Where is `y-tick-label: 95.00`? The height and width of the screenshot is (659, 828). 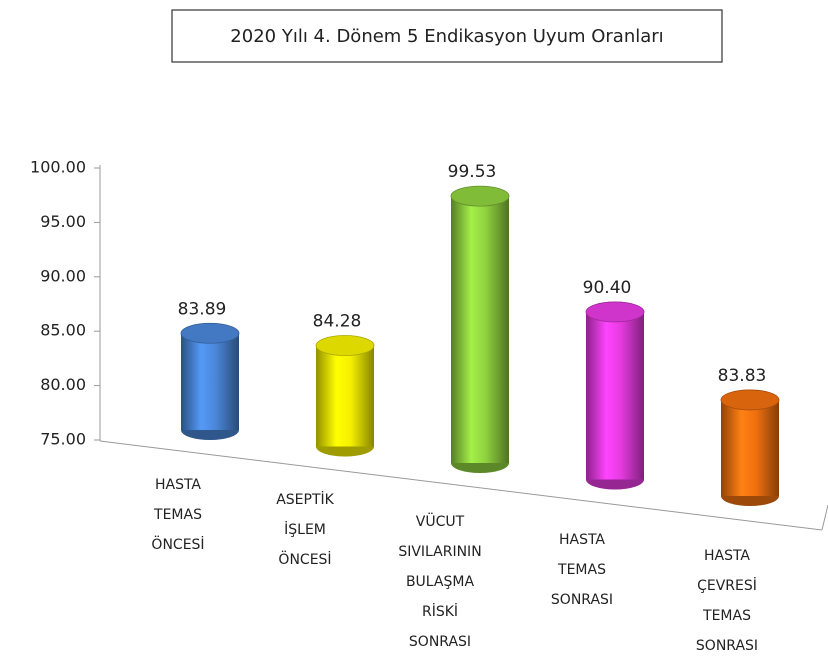 y-tick-label: 95.00 is located at coordinates (63, 221).